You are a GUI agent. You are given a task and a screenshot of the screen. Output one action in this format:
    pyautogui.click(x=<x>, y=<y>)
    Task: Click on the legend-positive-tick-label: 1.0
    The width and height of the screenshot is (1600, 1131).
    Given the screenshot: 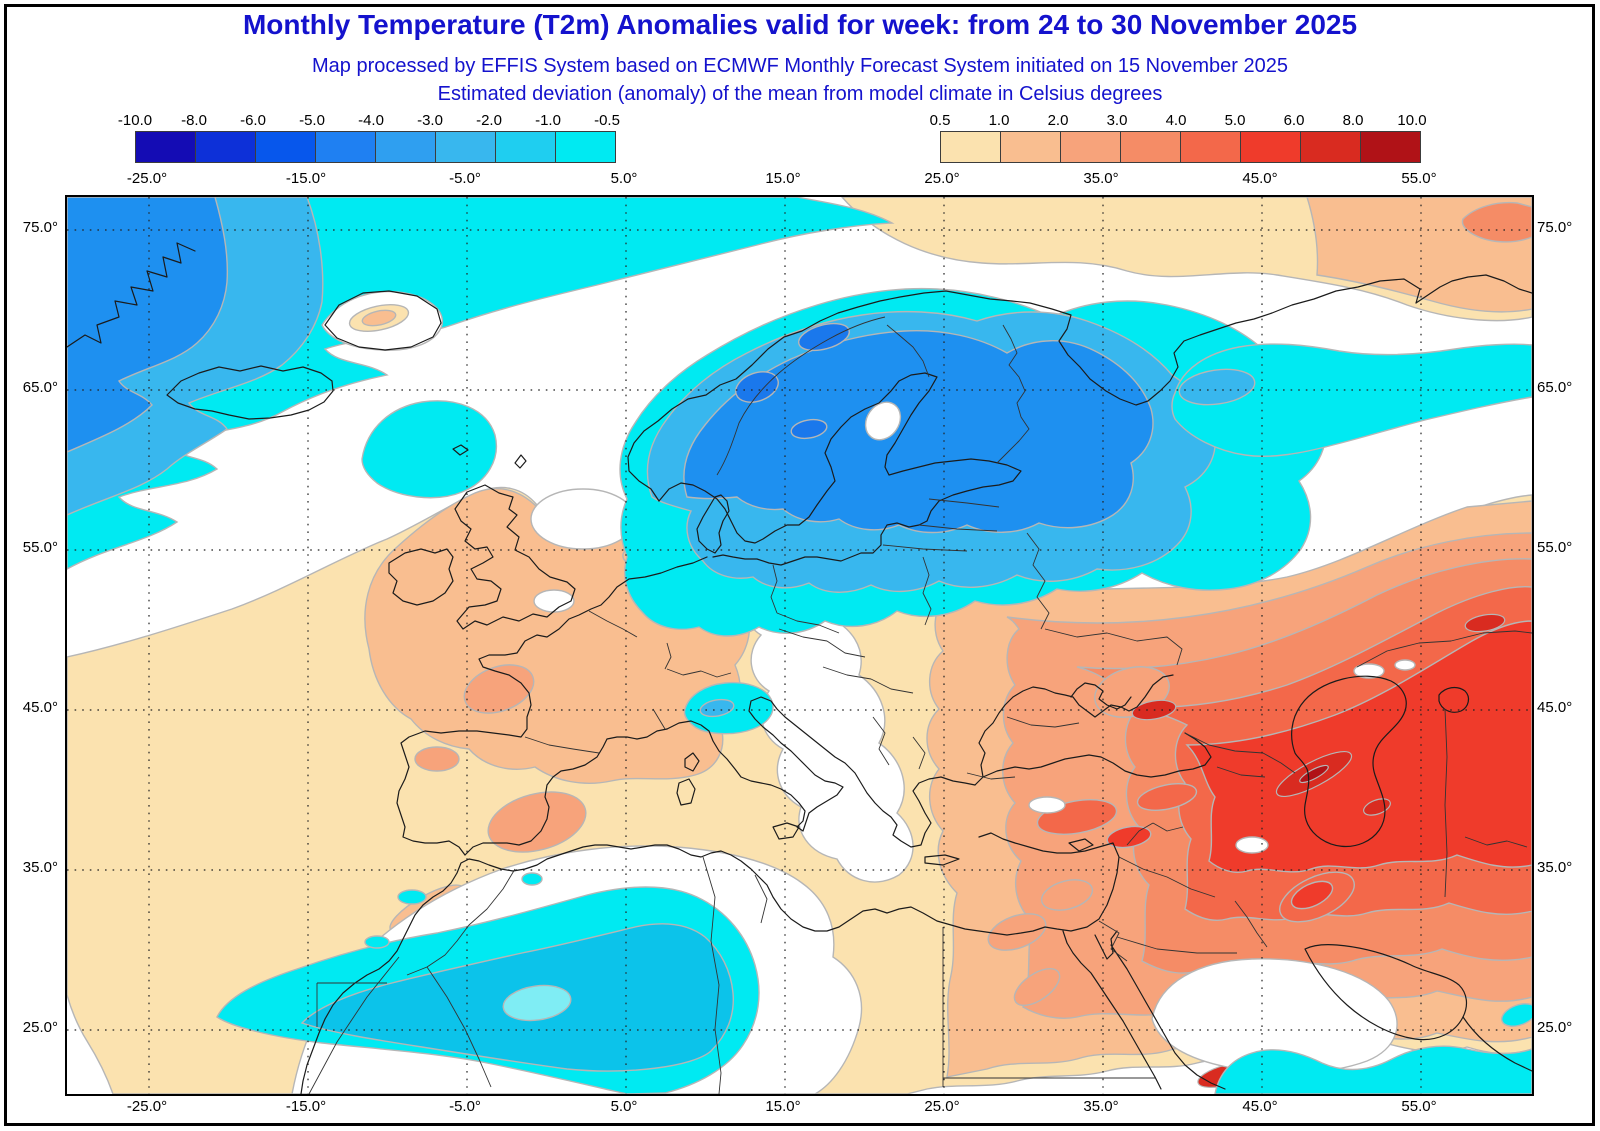 What is the action you would take?
    pyautogui.click(x=999, y=120)
    